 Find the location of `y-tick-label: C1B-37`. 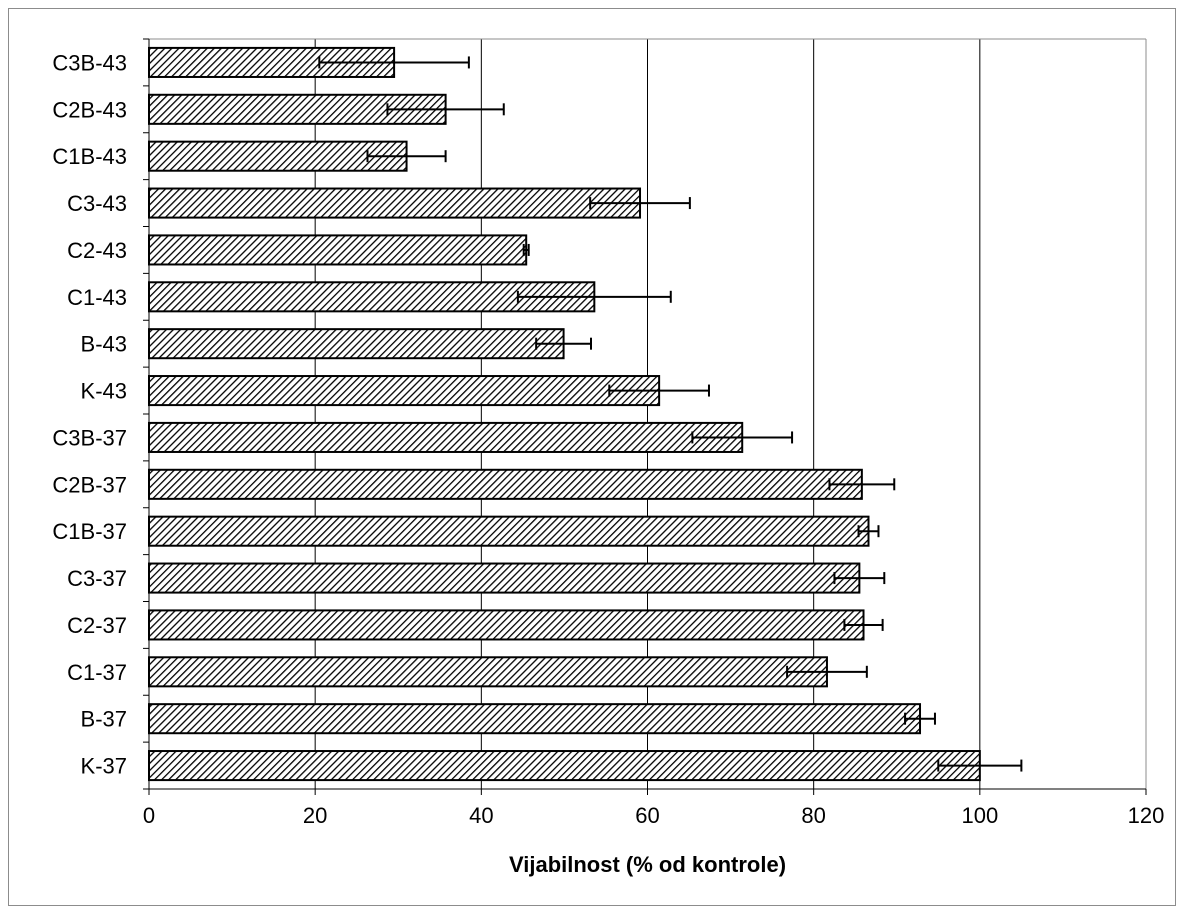

y-tick-label: C1B-37 is located at coordinates (89, 531).